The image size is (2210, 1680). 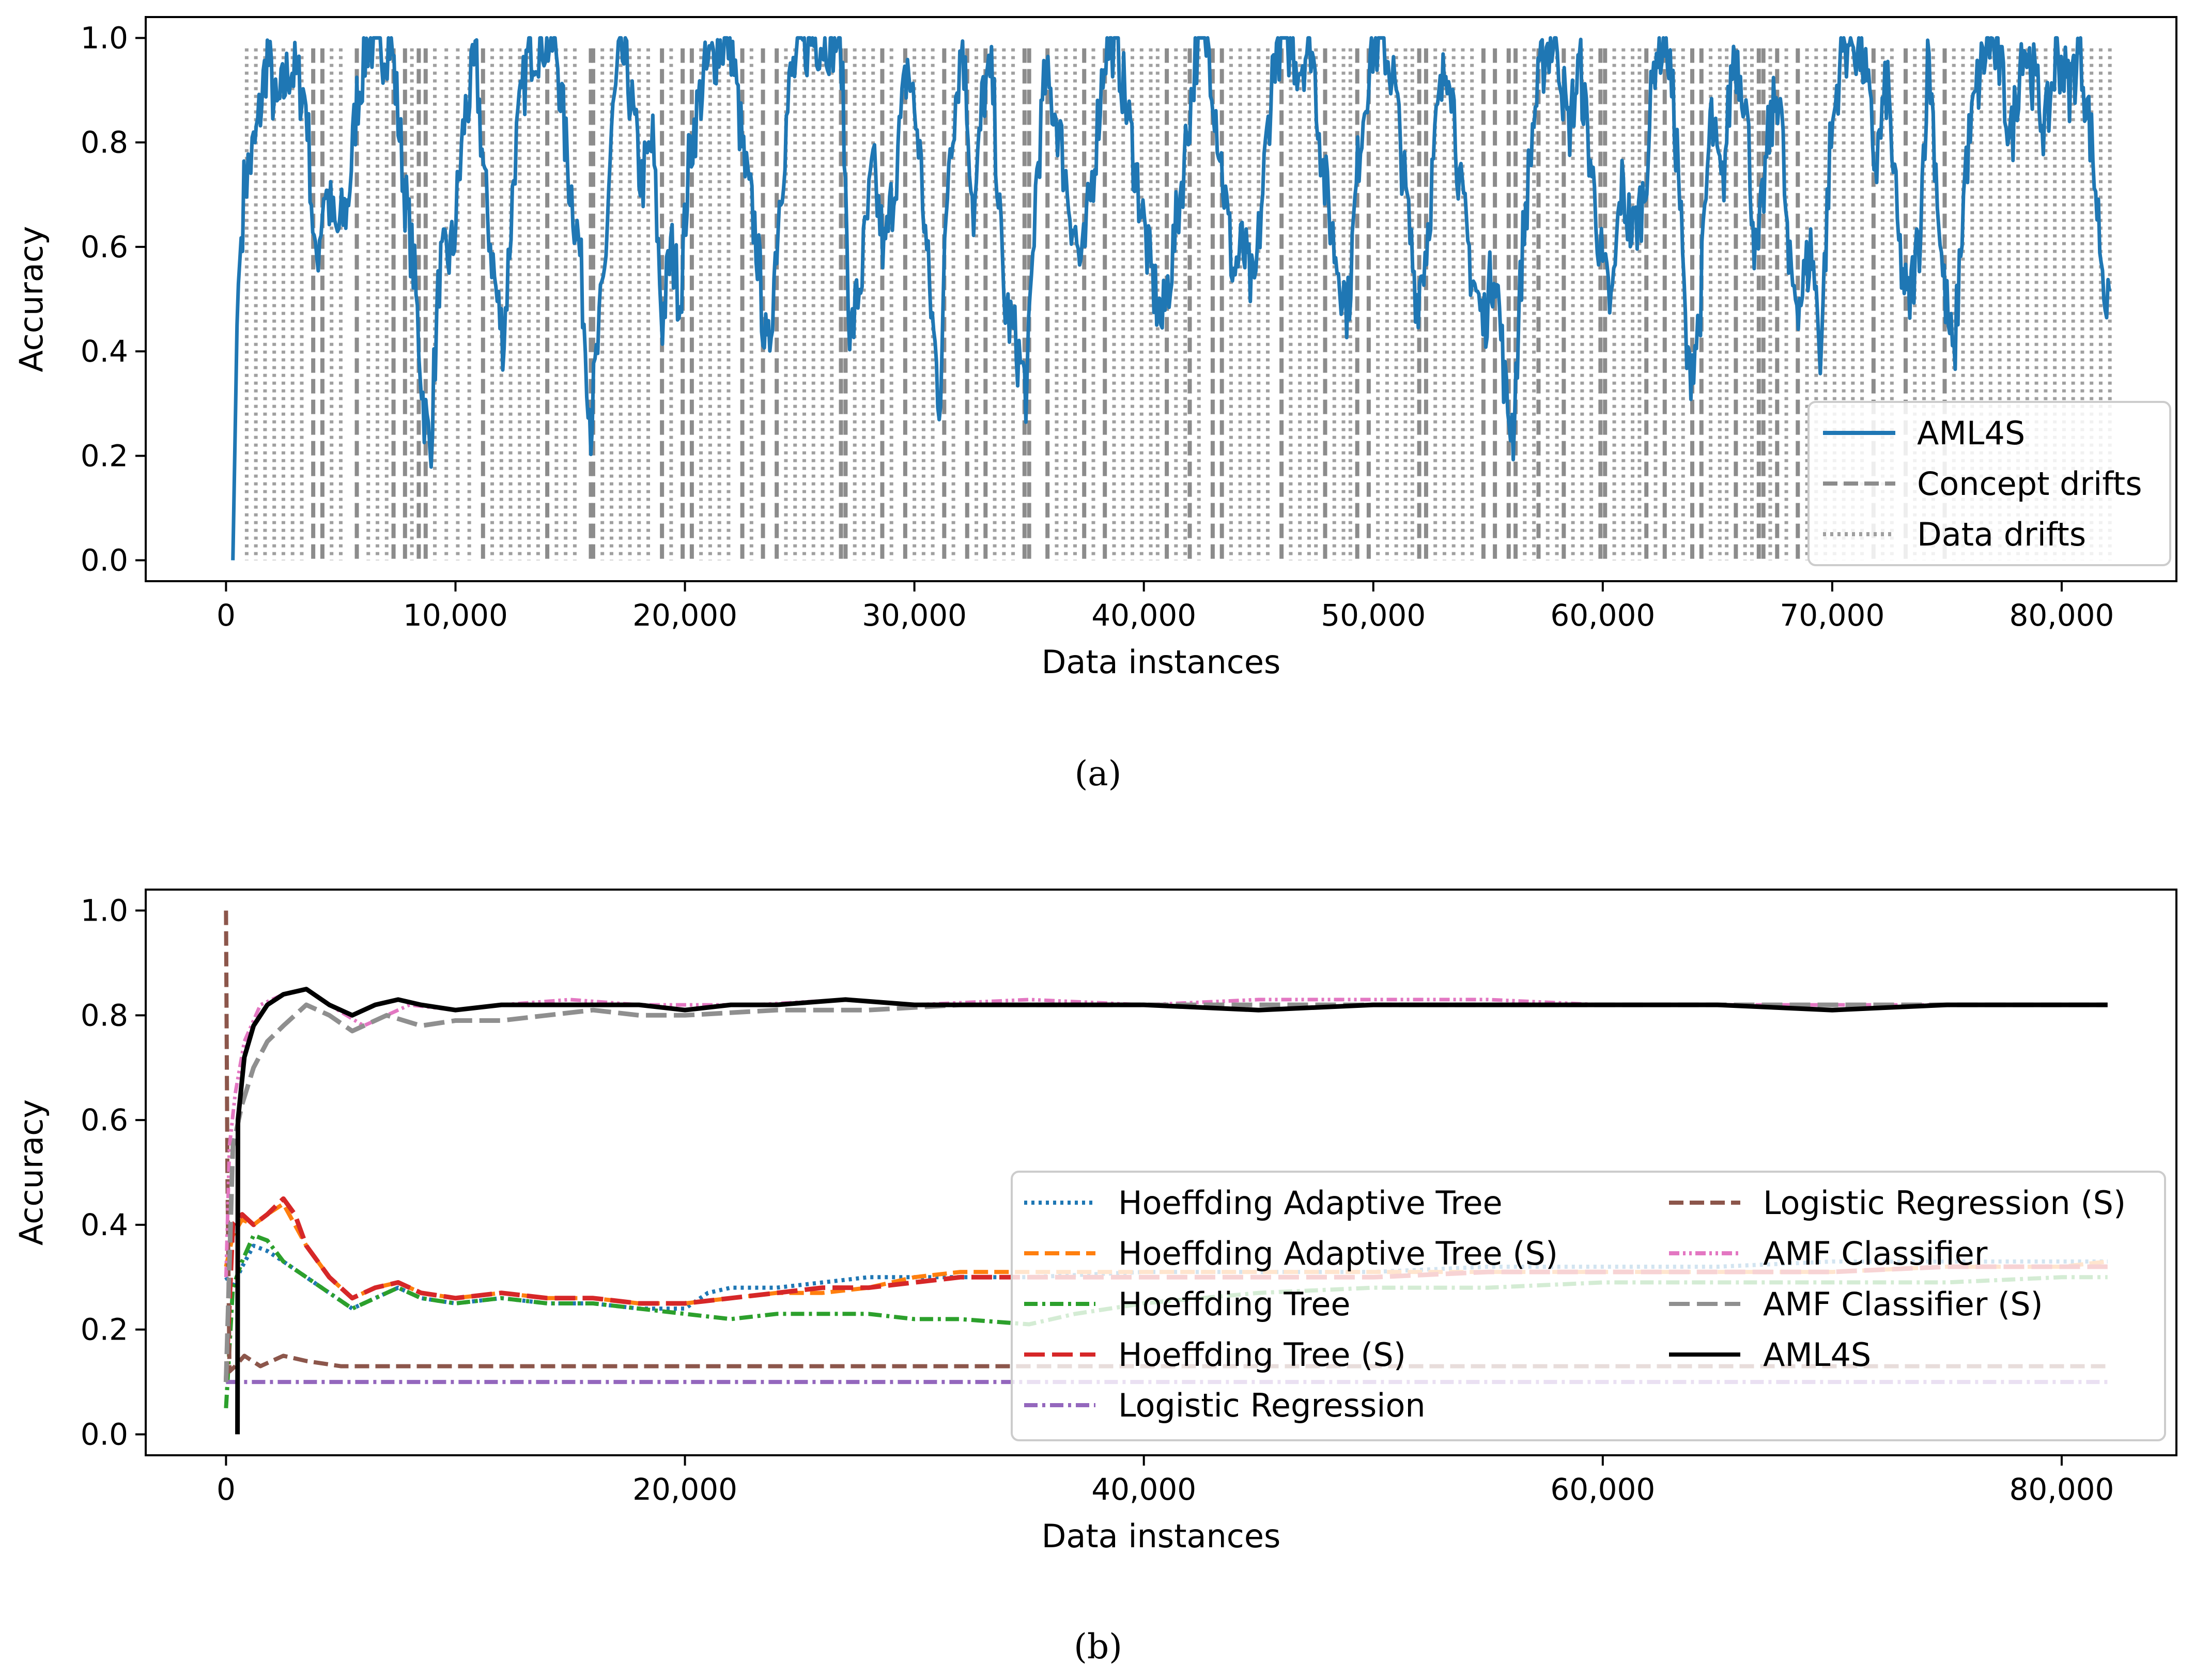 I want to click on chart-a-ytick-label: 0.0, so click(x=105, y=560).